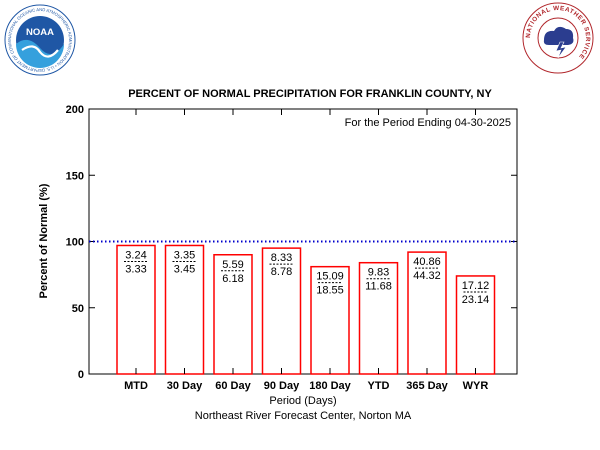 The width and height of the screenshot is (600, 450). I want to click on bar-observed-label: 9.83, so click(378, 273).